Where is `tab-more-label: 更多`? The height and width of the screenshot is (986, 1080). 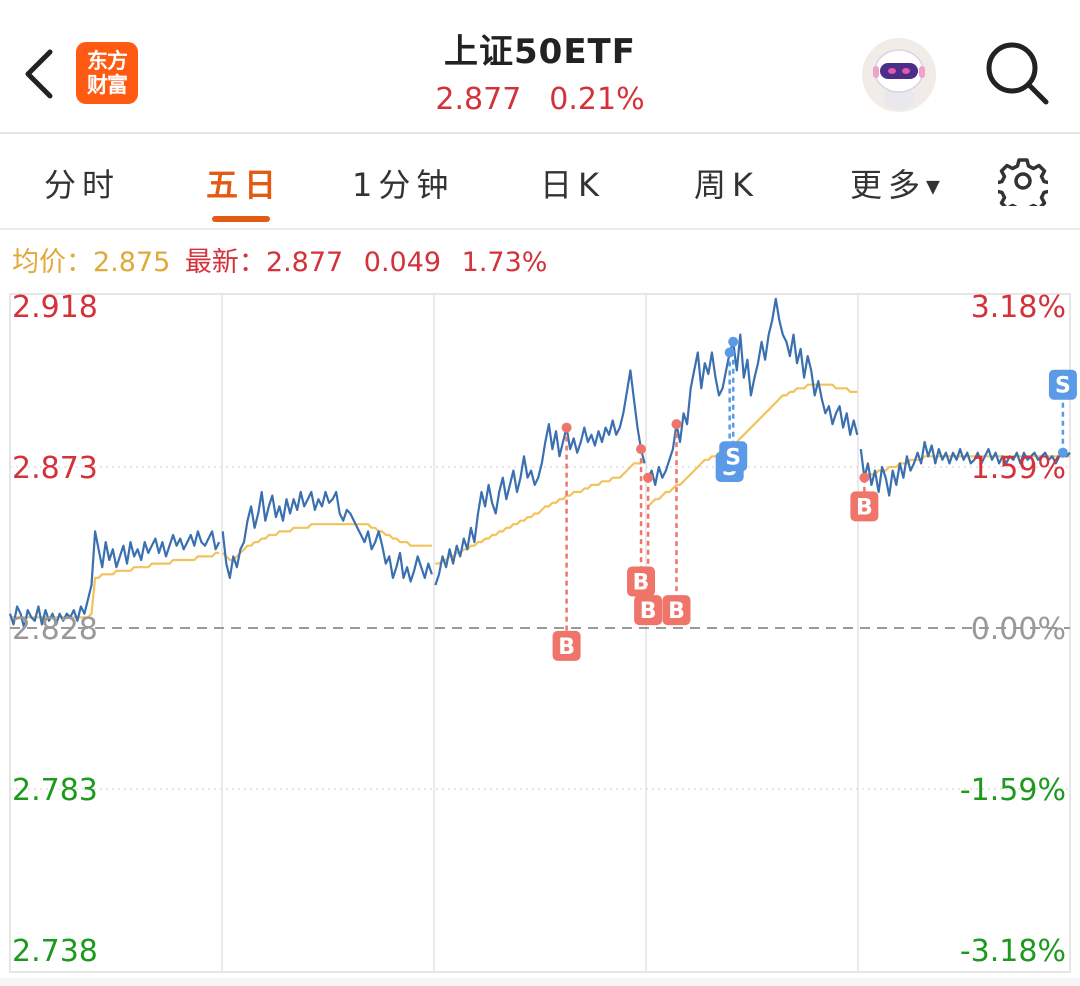
tab-more-label: 更多 is located at coordinates (888, 185).